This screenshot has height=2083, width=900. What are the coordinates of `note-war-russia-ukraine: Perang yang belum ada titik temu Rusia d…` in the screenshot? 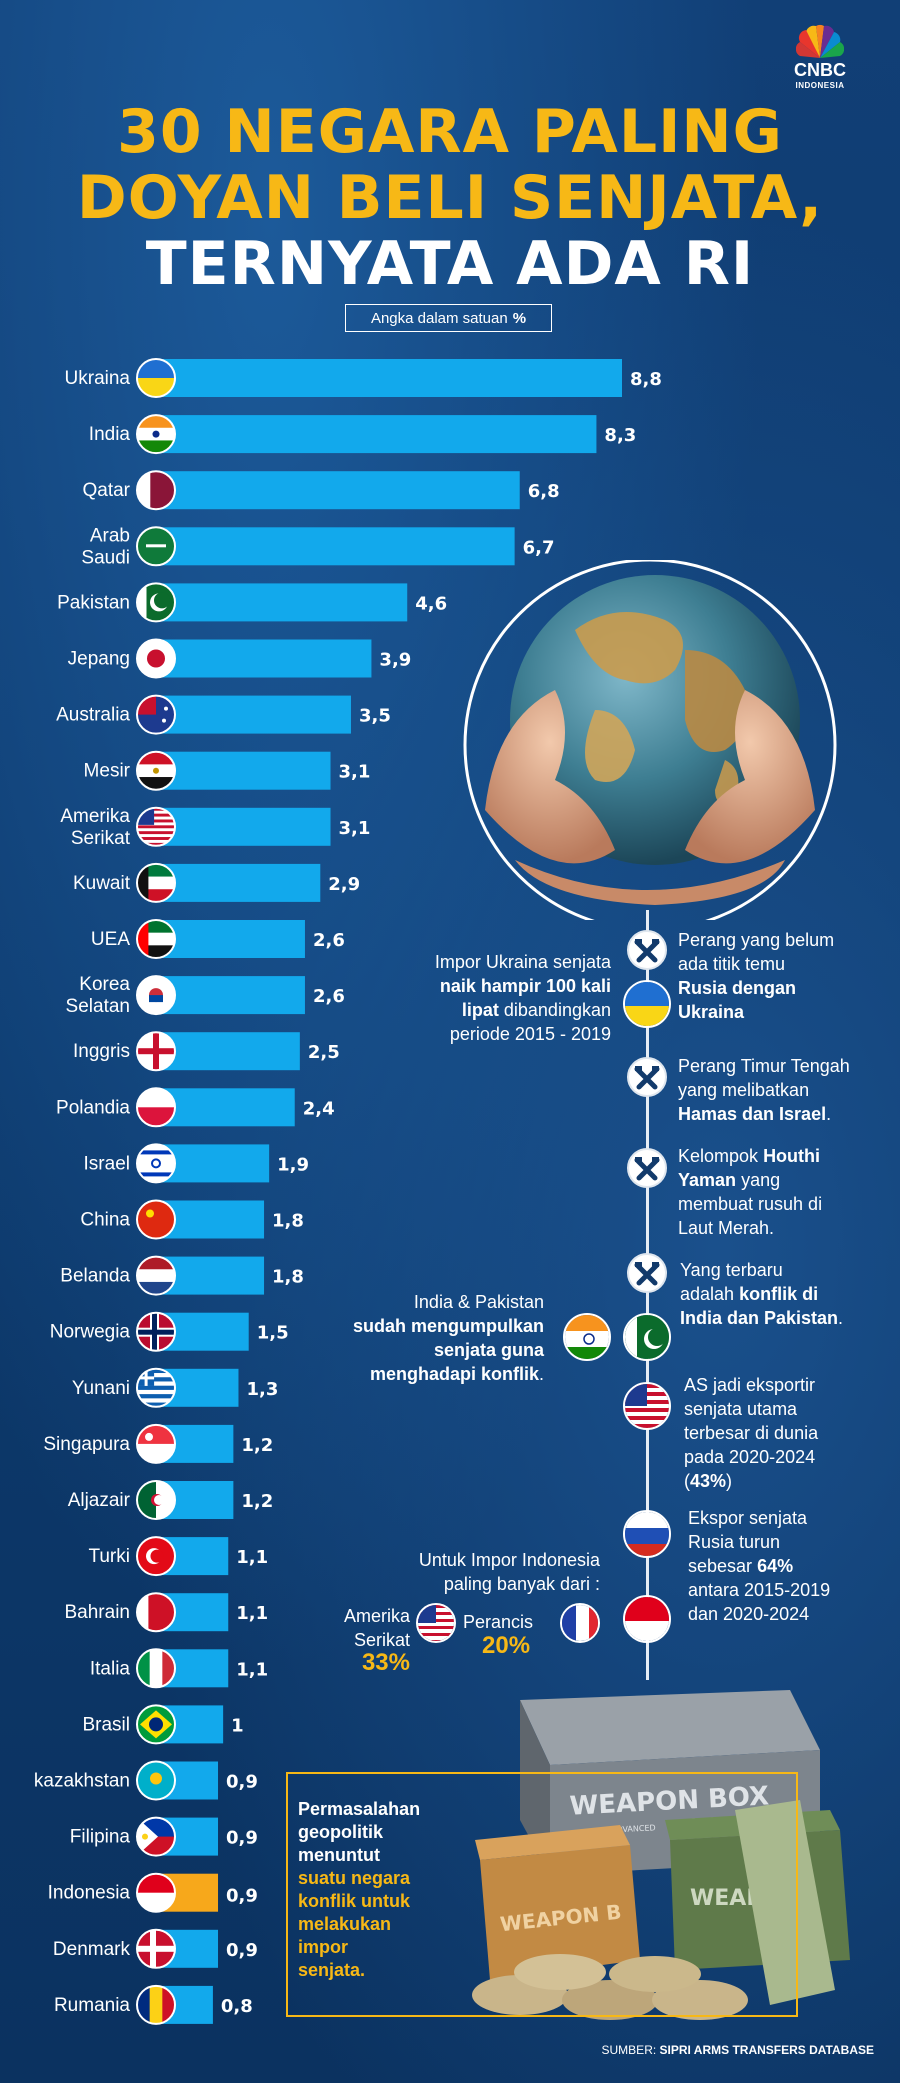 It's located at (756, 976).